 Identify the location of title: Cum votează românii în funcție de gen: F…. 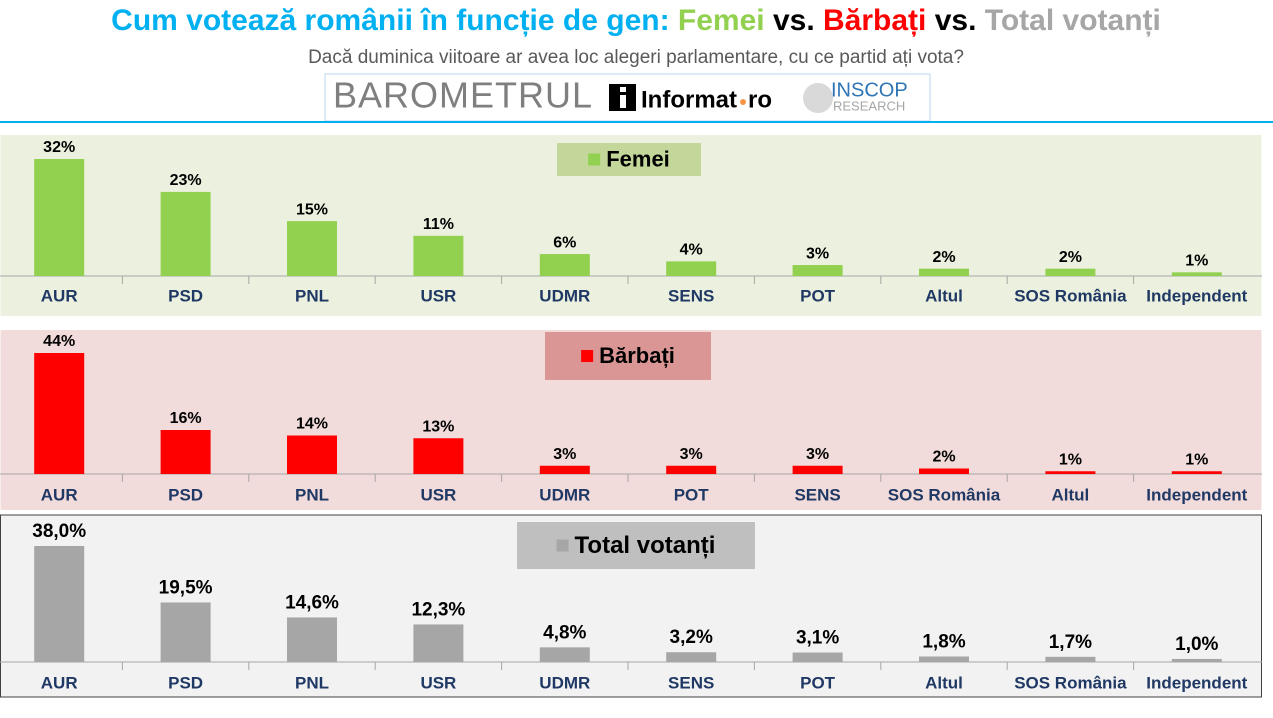
(636, 20).